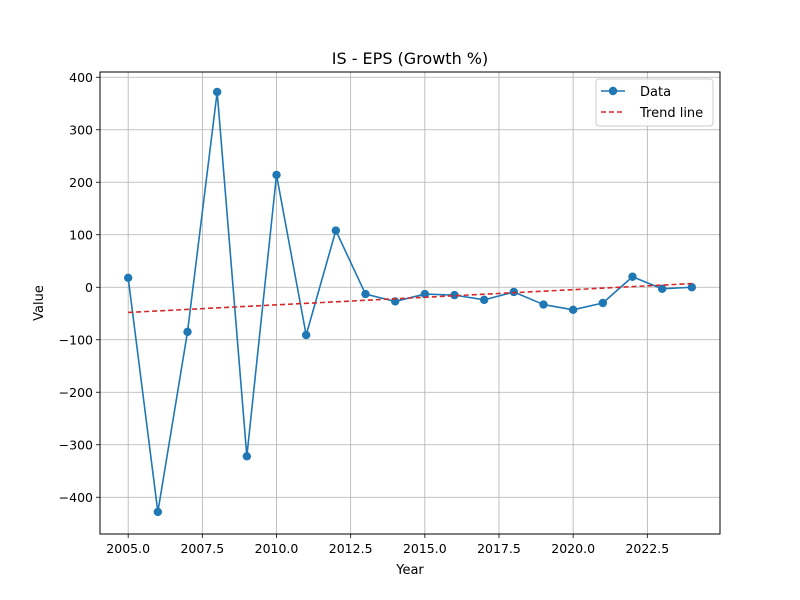 This screenshot has height=600, width=800. What do you see at coordinates (128, 548) in the screenshot?
I see `x-tick-label: 2005.0` at bounding box center [128, 548].